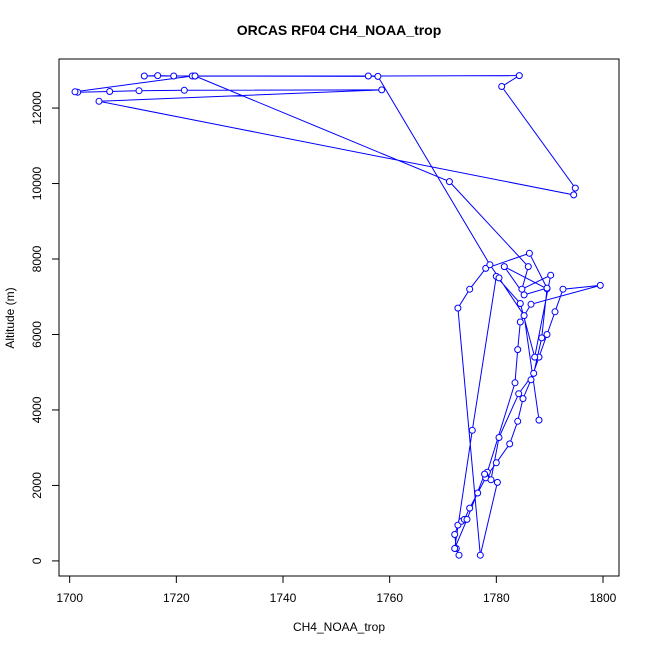  Describe the element at coordinates (37, 184) in the screenshot. I see `y-tick-label: 10000` at that location.